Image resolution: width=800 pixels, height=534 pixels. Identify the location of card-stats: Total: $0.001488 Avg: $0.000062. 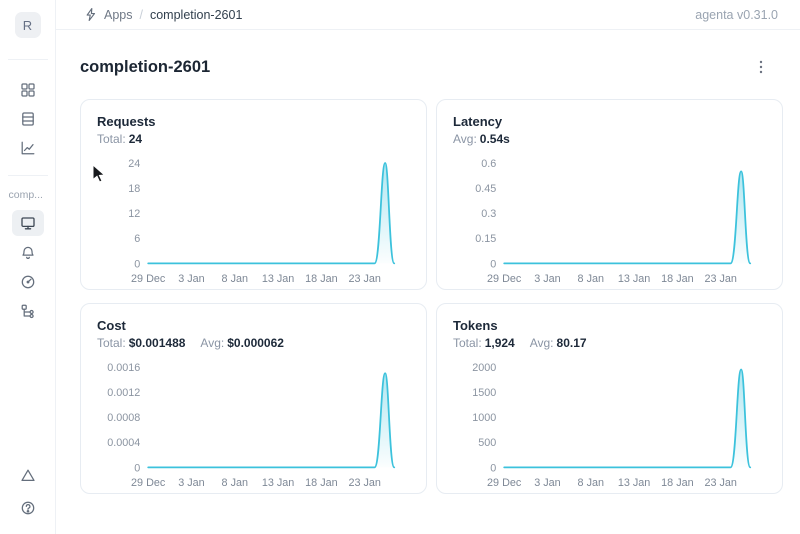
(253, 343).